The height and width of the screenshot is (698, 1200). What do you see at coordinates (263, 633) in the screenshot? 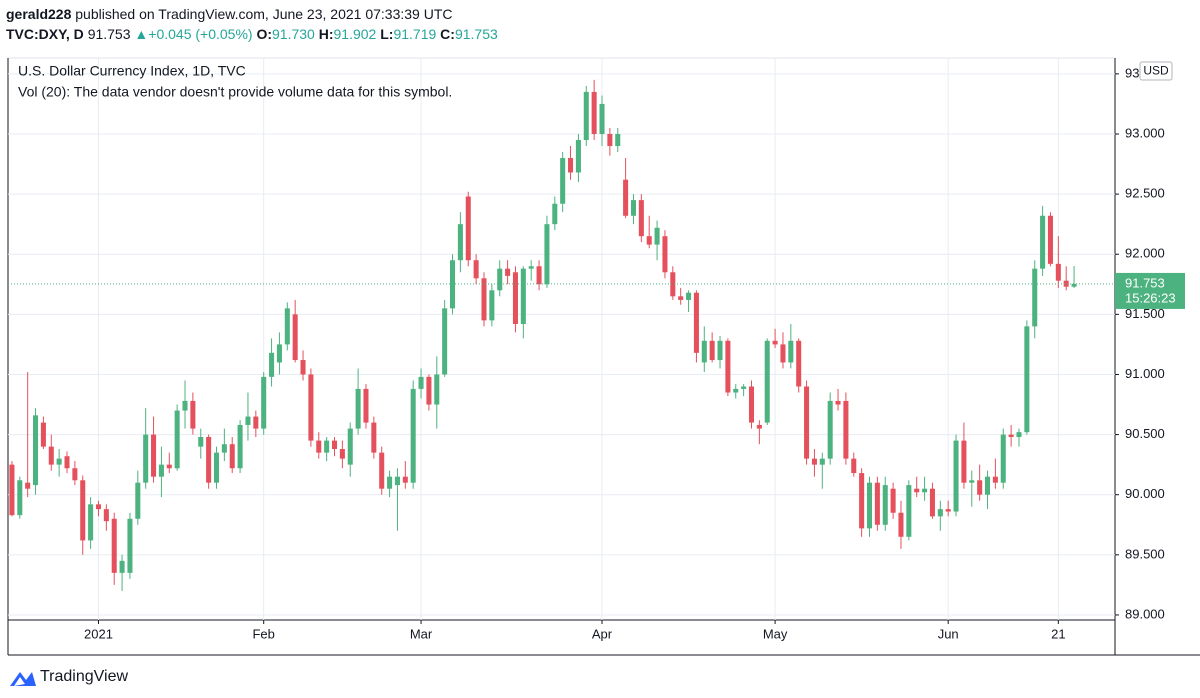
I see `x-tick-label: Feb` at bounding box center [263, 633].